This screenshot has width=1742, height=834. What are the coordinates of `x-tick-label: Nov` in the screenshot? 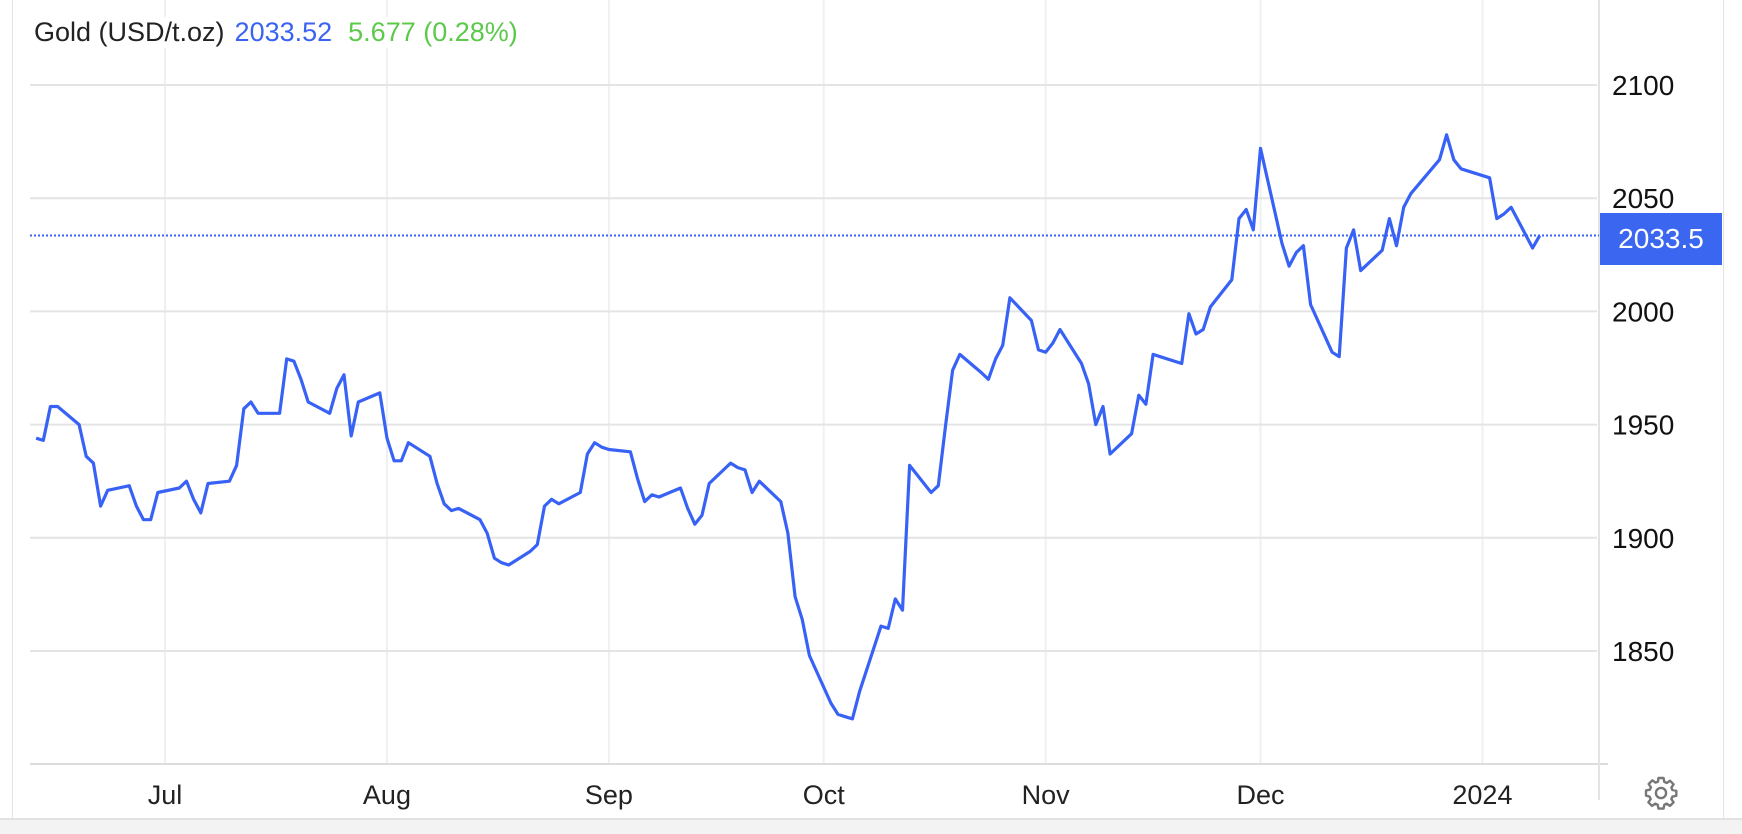 It's located at (1046, 795).